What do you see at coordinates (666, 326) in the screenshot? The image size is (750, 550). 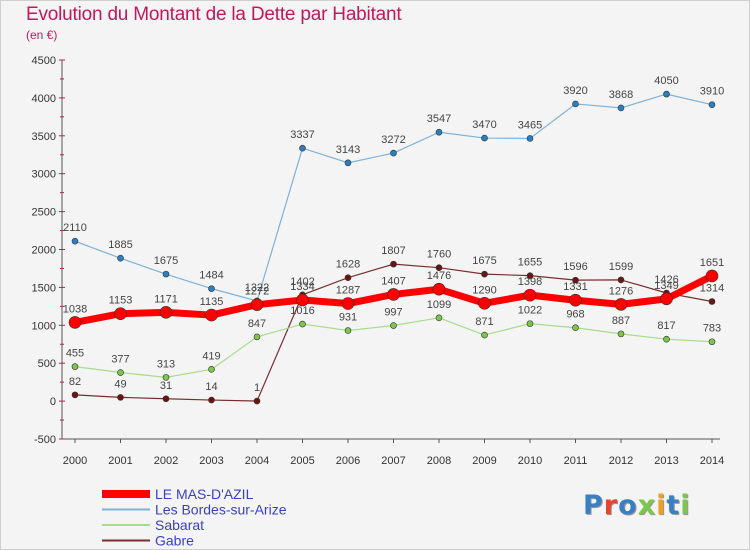 I see `data-label: 817` at bounding box center [666, 326].